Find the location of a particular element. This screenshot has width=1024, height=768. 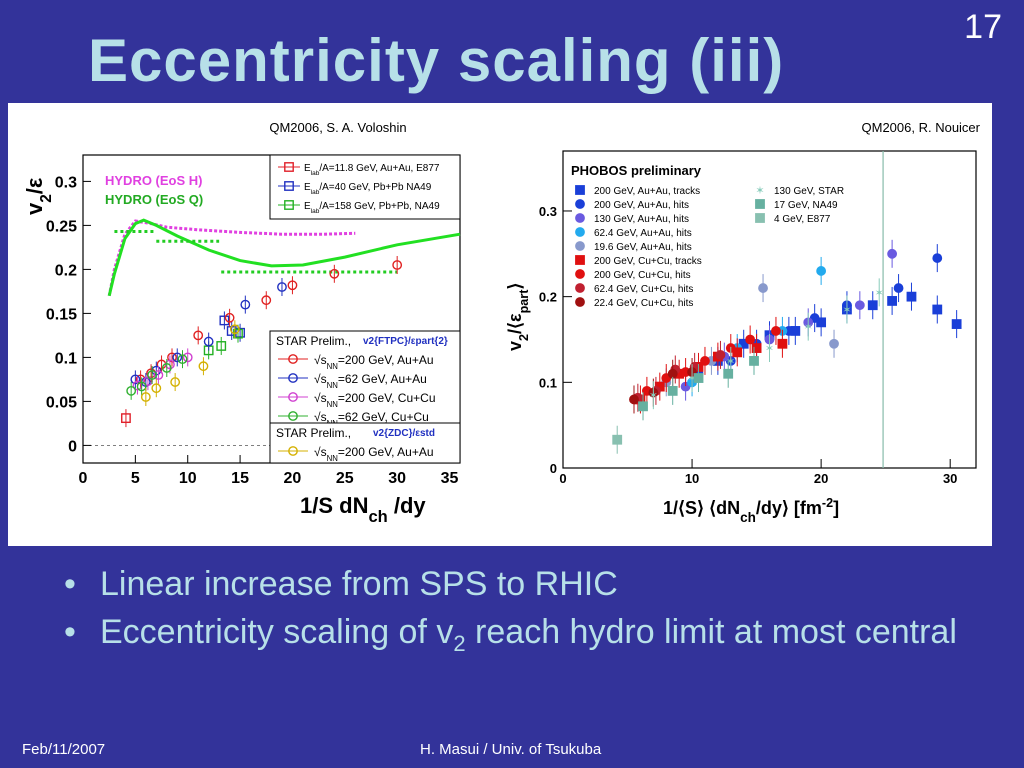

chart-left-xtick-label: 5 is located at coordinates (135, 478).